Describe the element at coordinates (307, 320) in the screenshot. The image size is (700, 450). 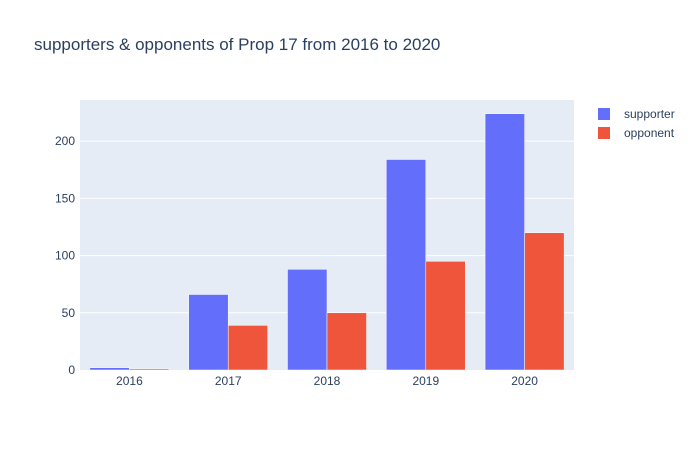
I see `bar-supporter-2018` at that location.